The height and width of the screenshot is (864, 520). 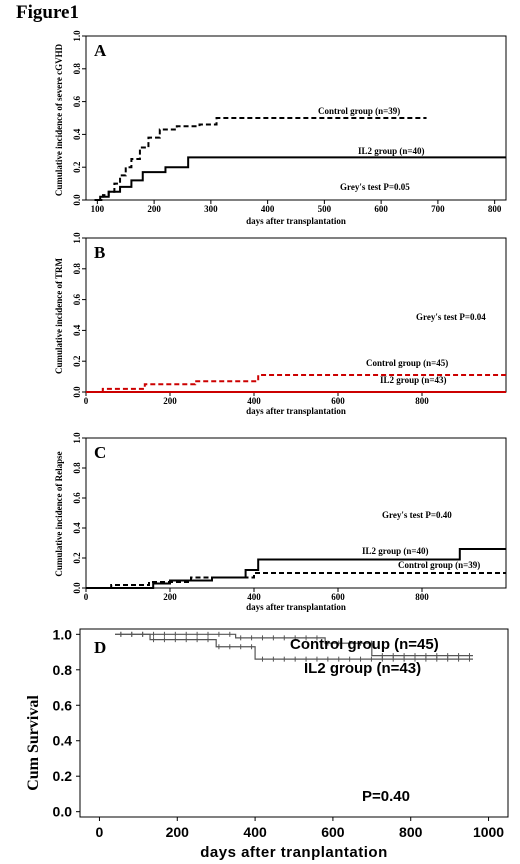 What do you see at coordinates (47, 12) in the screenshot?
I see `figure-title: Figure1` at bounding box center [47, 12].